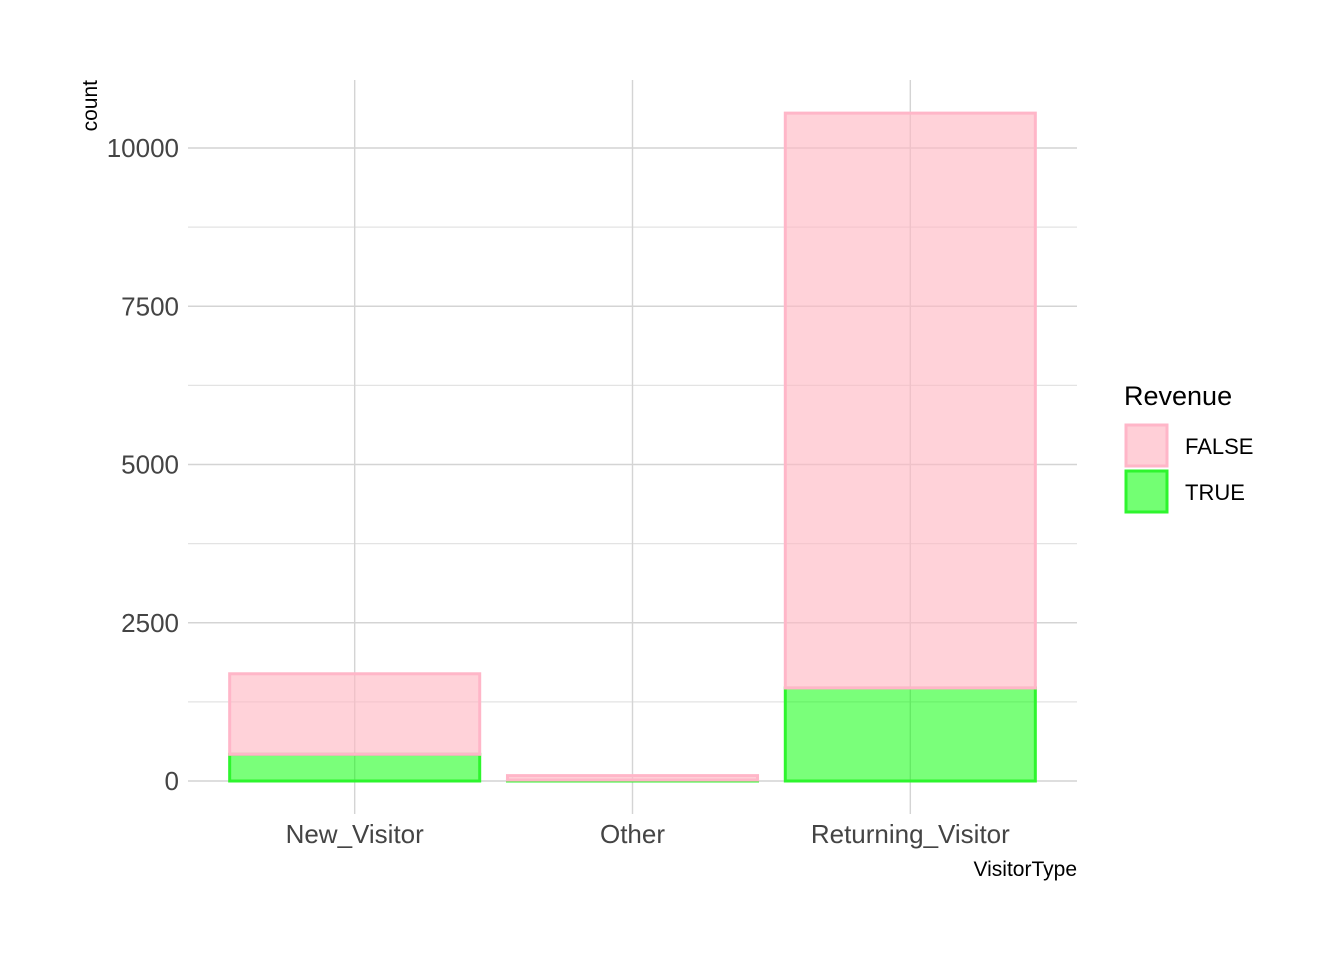 The image size is (1344, 960). What do you see at coordinates (910, 400) in the screenshot?
I see `bar-returning-visitor-false` at bounding box center [910, 400].